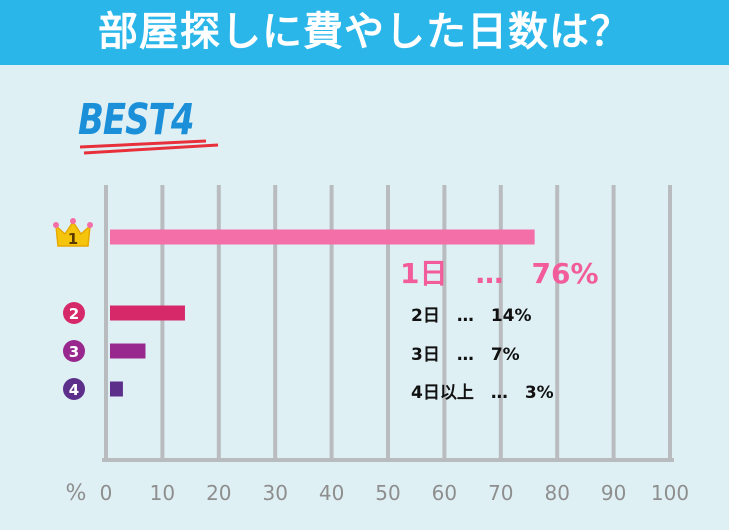 The height and width of the screenshot is (530, 729). I want to click on tick-label-70: 70, so click(500, 493).